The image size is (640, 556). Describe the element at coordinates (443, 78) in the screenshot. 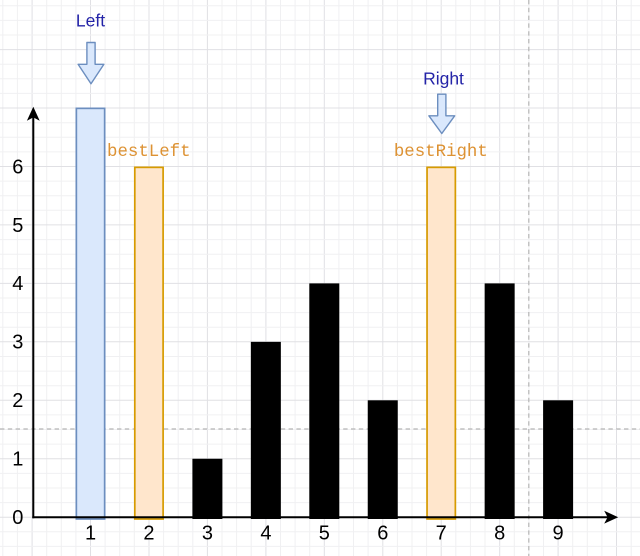

I see `svg-text: Right` at that location.